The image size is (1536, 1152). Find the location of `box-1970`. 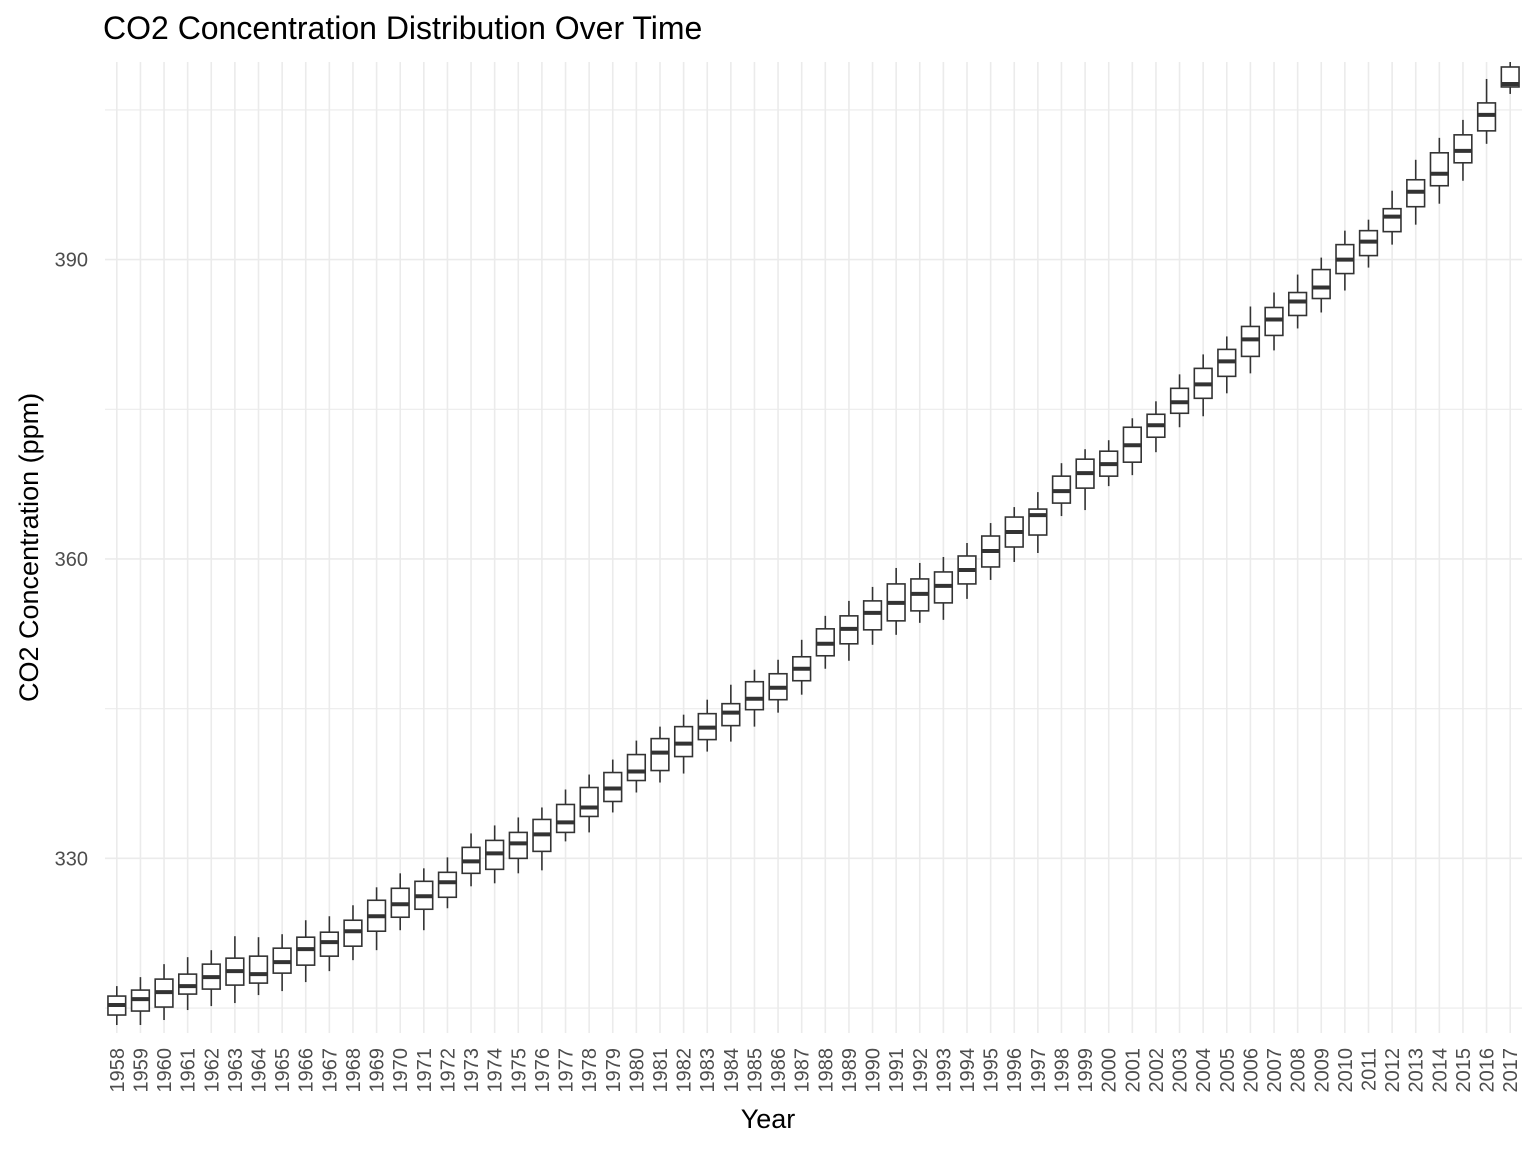

box-1970 is located at coordinates (400, 902).